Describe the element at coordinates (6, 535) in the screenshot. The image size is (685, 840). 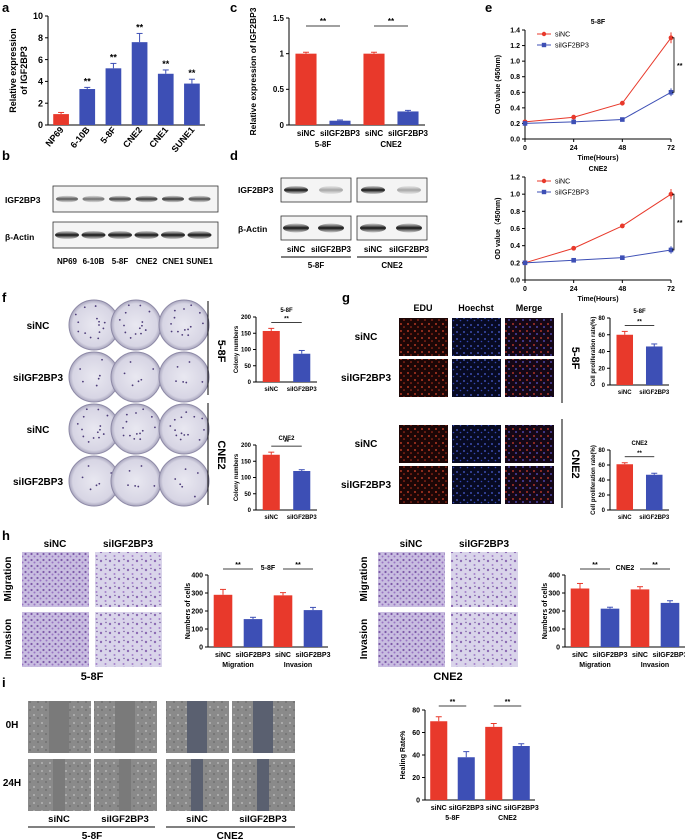
I see `panel-letter-h: h` at that location.